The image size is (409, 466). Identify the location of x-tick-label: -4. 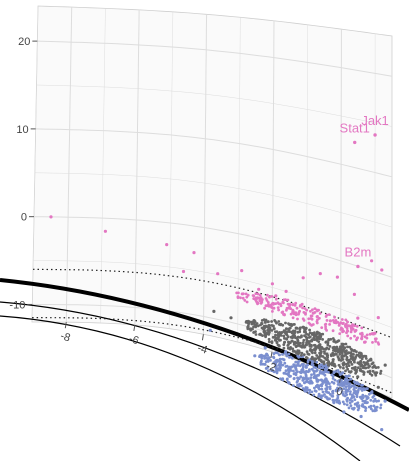
(202, 349).